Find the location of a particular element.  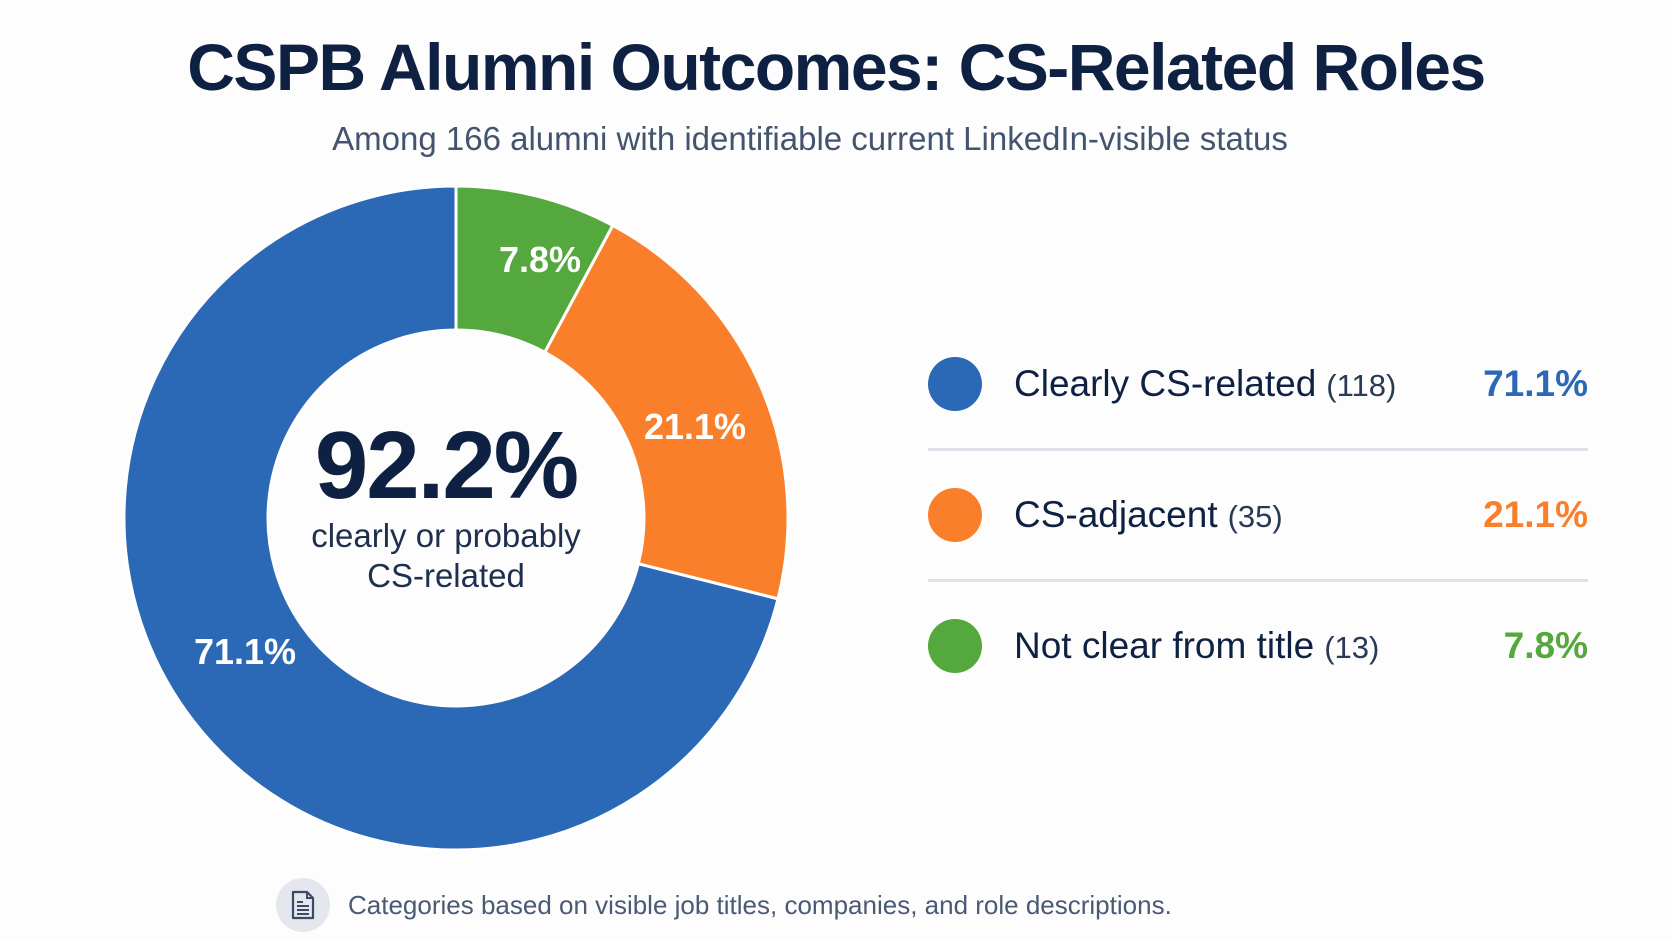

legend-item-not-clear: Not clear from title (13) 7.8% is located at coordinates (1258, 646).